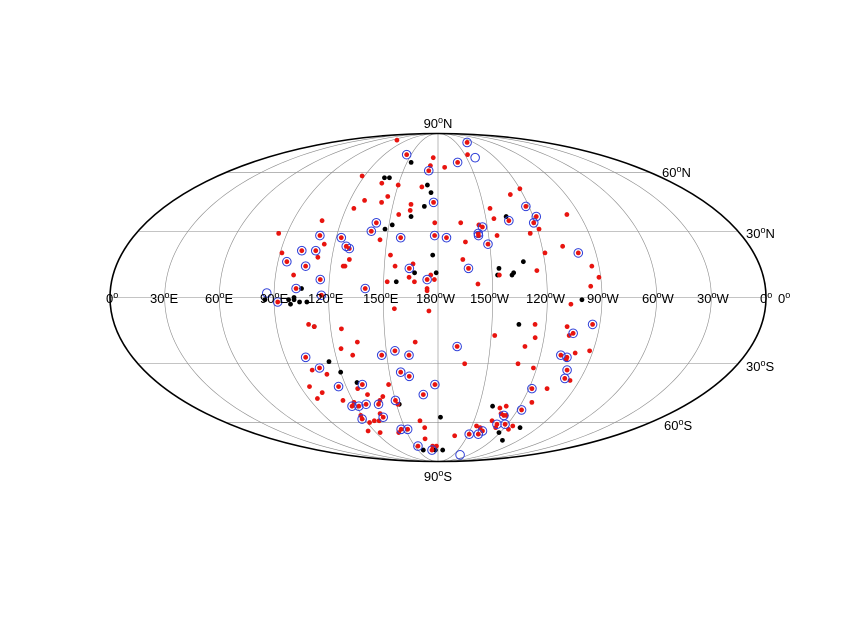  What do you see at coordinates (112, 298) in the screenshot?
I see `label-lon-0-left: 0o` at bounding box center [112, 298].